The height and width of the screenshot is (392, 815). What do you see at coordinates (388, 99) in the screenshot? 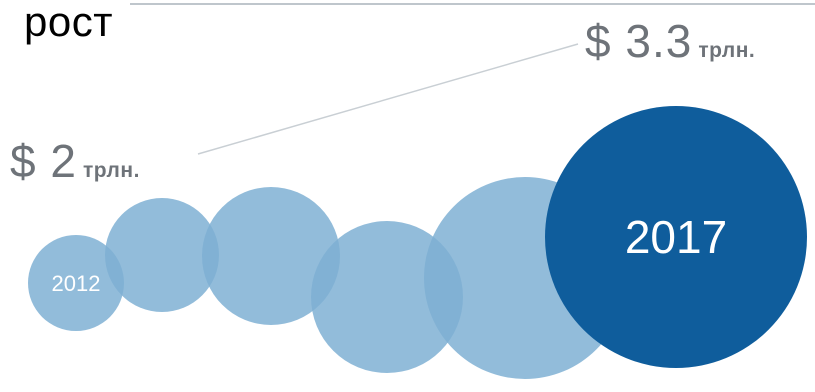
I see `growth-connector-line` at bounding box center [388, 99].